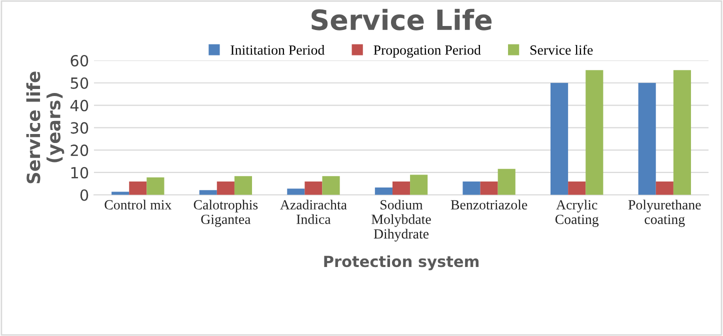 This screenshot has height=336, width=723. I want to click on y-tick-label: 20, so click(79, 150).